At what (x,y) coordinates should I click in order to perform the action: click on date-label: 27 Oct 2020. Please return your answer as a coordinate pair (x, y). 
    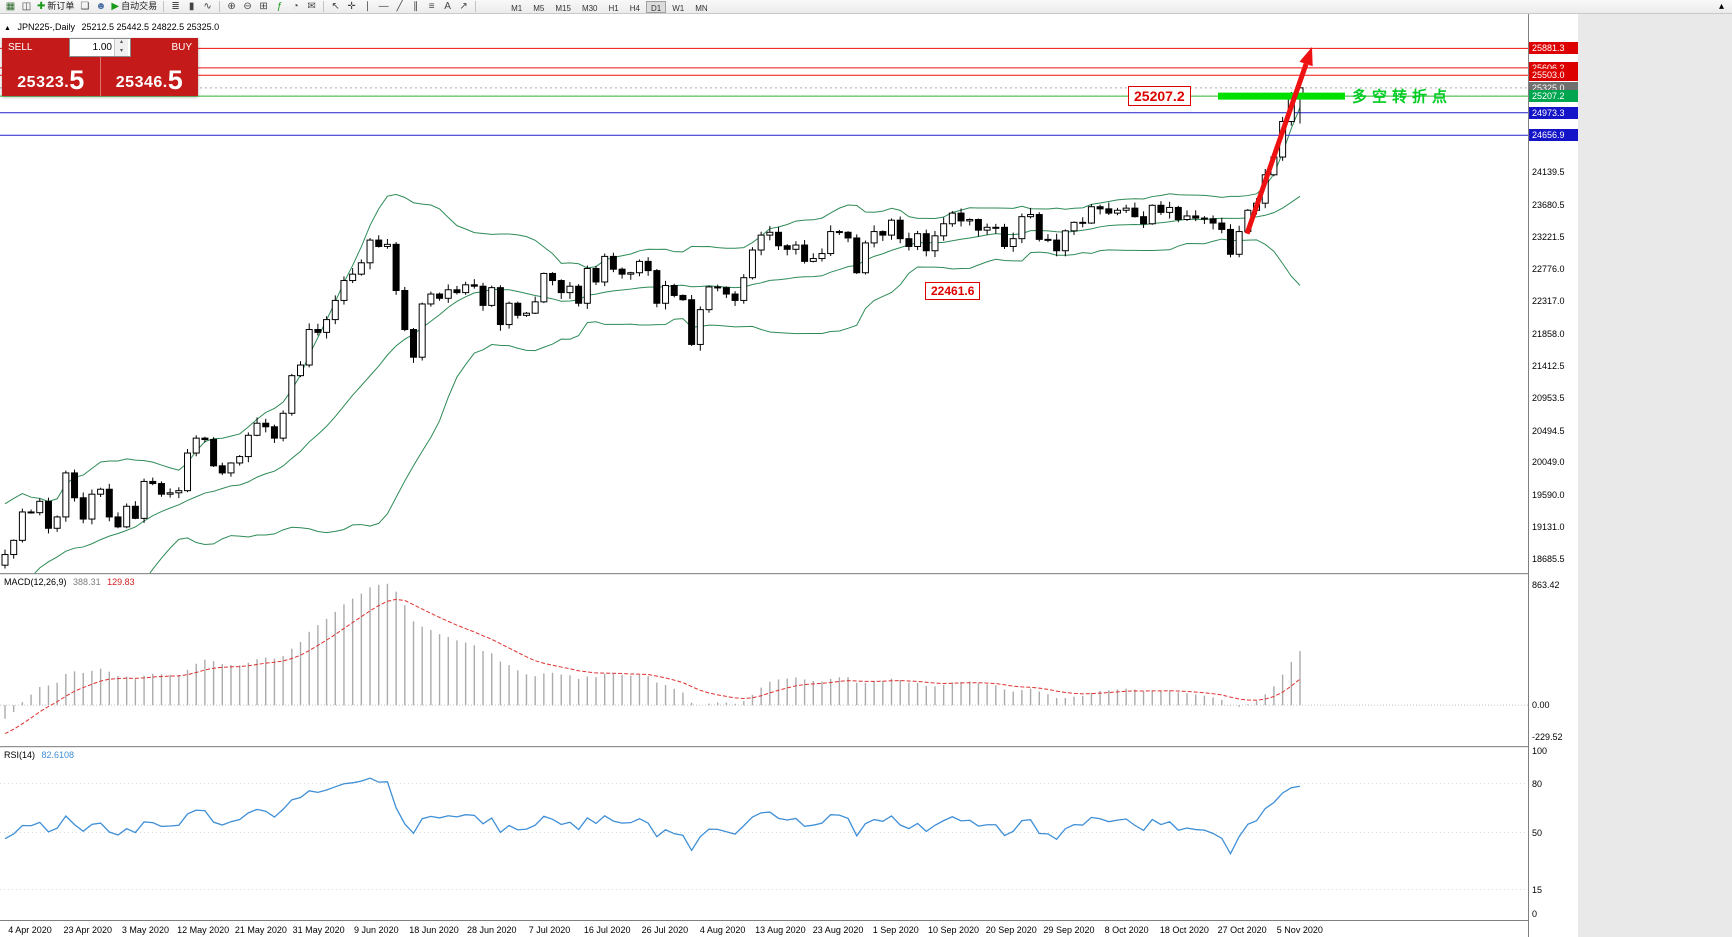
    Looking at the image, I should click on (1242, 930).